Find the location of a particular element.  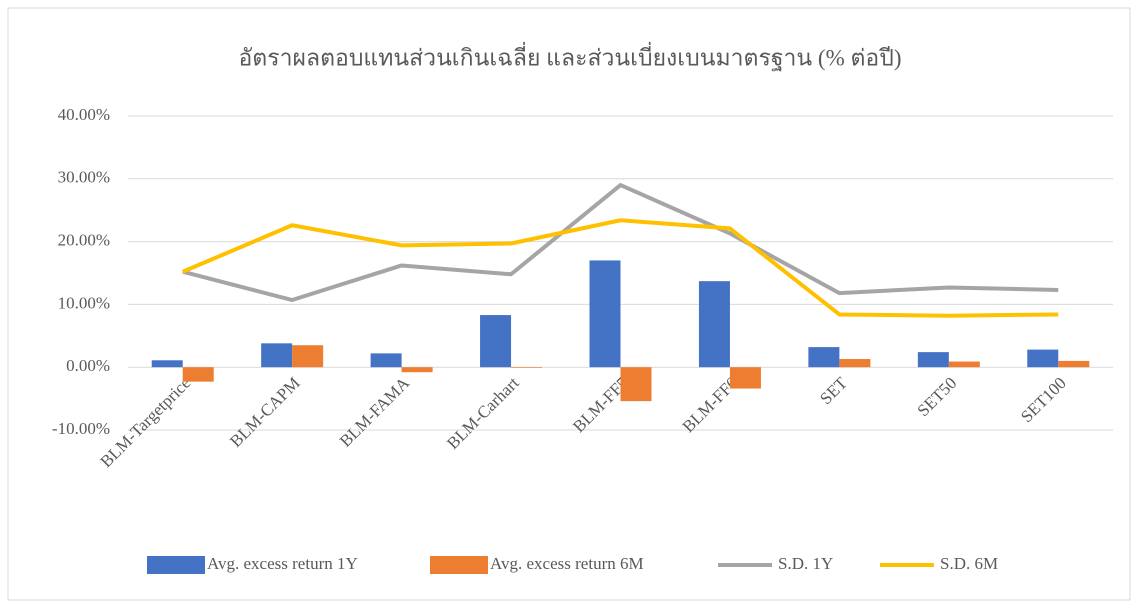

line-series is located at coordinates (620, 268).